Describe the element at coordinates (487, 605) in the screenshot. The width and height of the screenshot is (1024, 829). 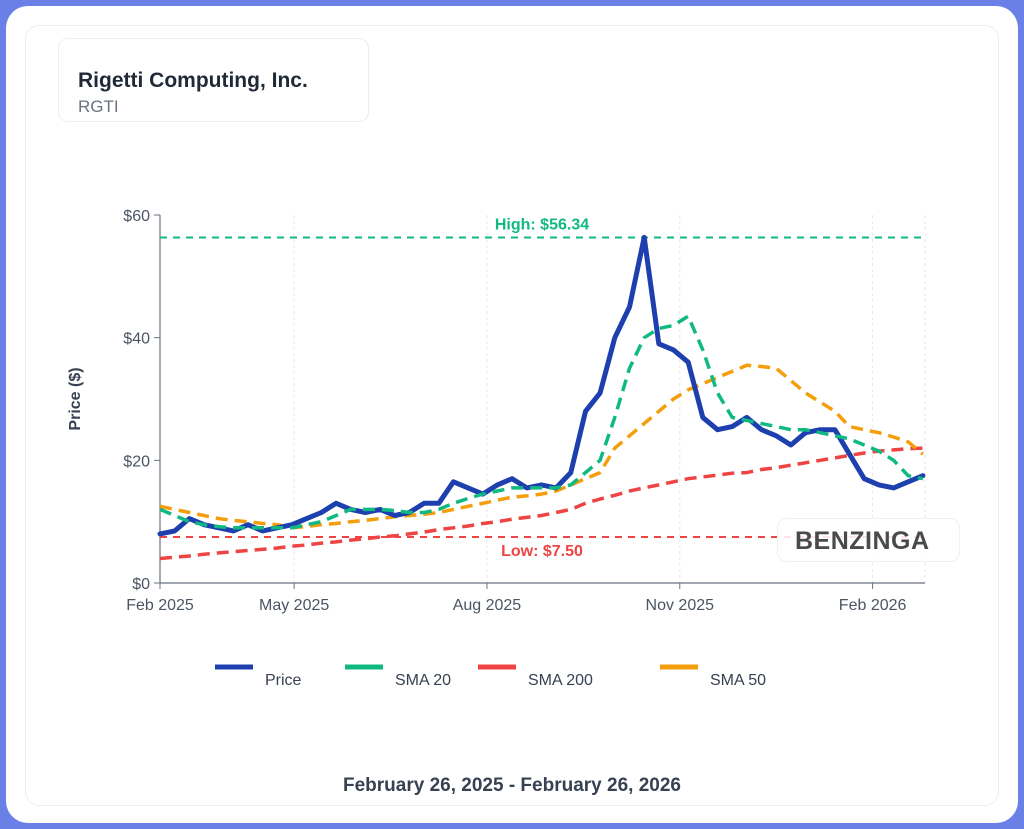
I see `x-tick-label: Aug 2025` at that location.